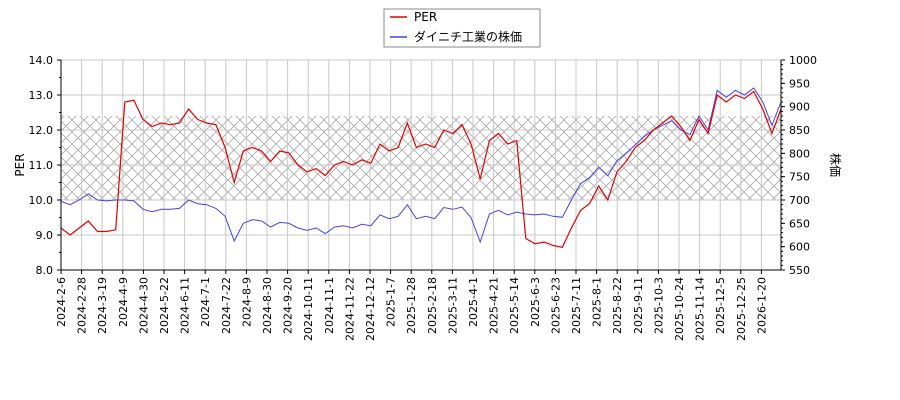 Image resolution: width=900 pixels, height=400 pixels. Describe the element at coordinates (432, 305) in the screenshot. I see `x-tick-label: 2025-2-18` at that location.